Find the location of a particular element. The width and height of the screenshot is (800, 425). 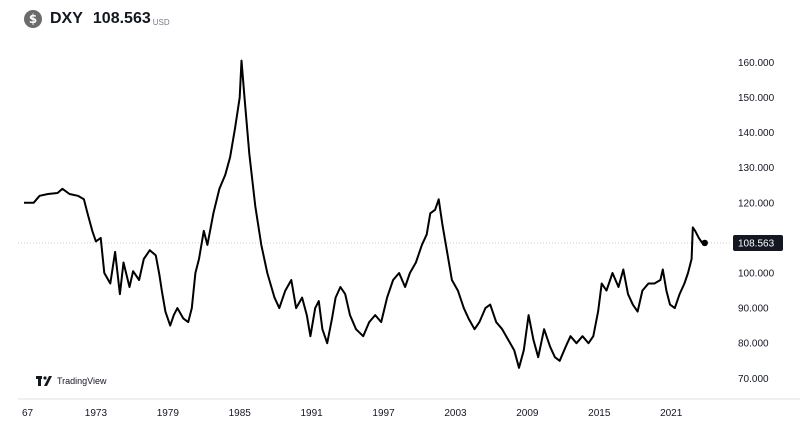

x-axis-ticks: 67 1973 1979 1985 1991 1997 2003 2009 2015 2021 is located at coordinates (352, 413).